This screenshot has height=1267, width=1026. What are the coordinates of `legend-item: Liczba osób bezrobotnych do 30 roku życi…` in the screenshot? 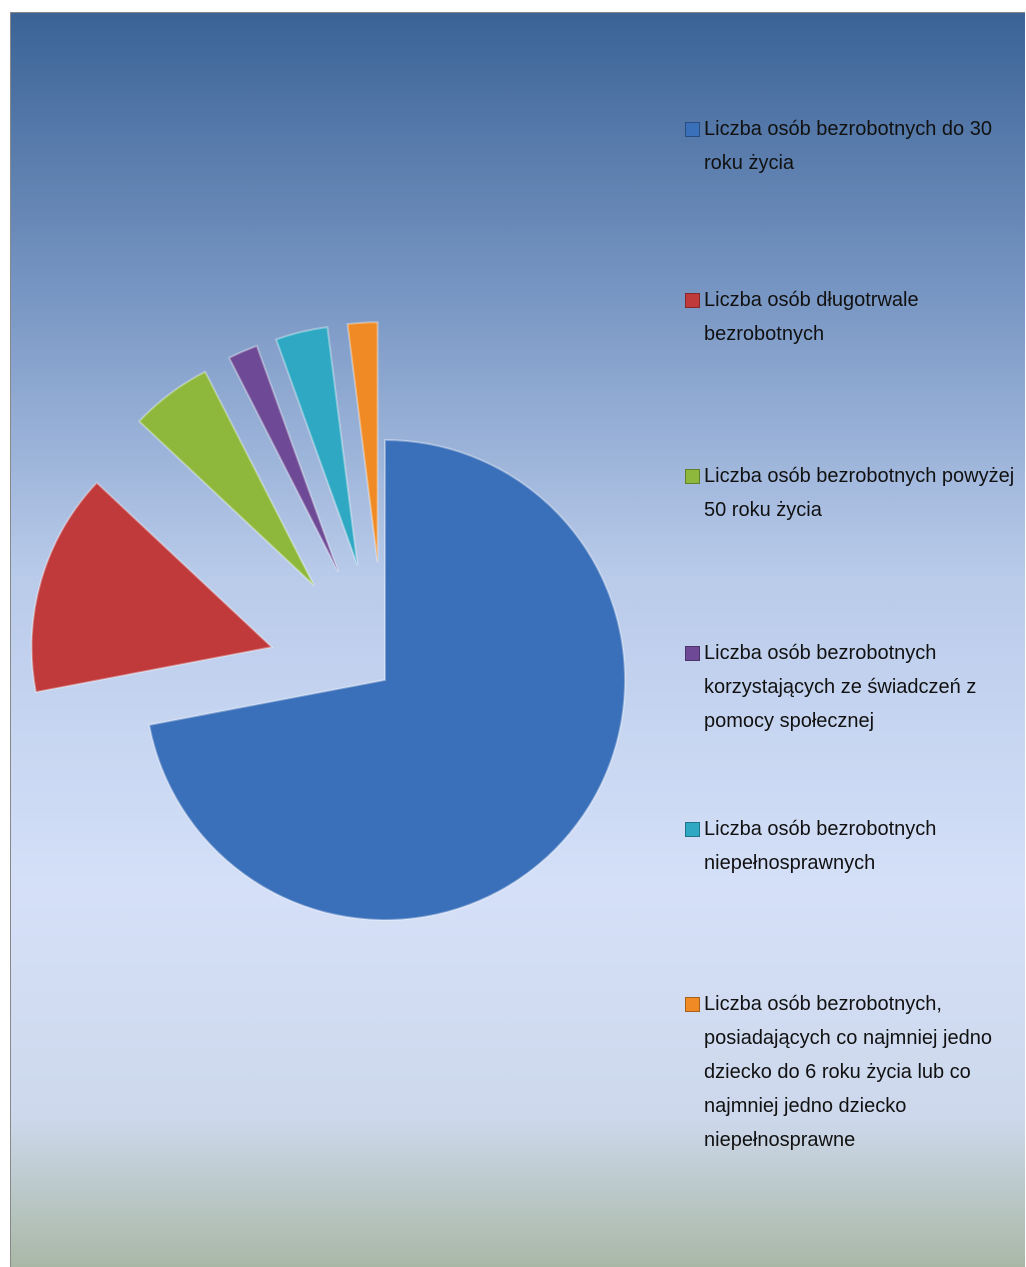 It's located at (852, 146).